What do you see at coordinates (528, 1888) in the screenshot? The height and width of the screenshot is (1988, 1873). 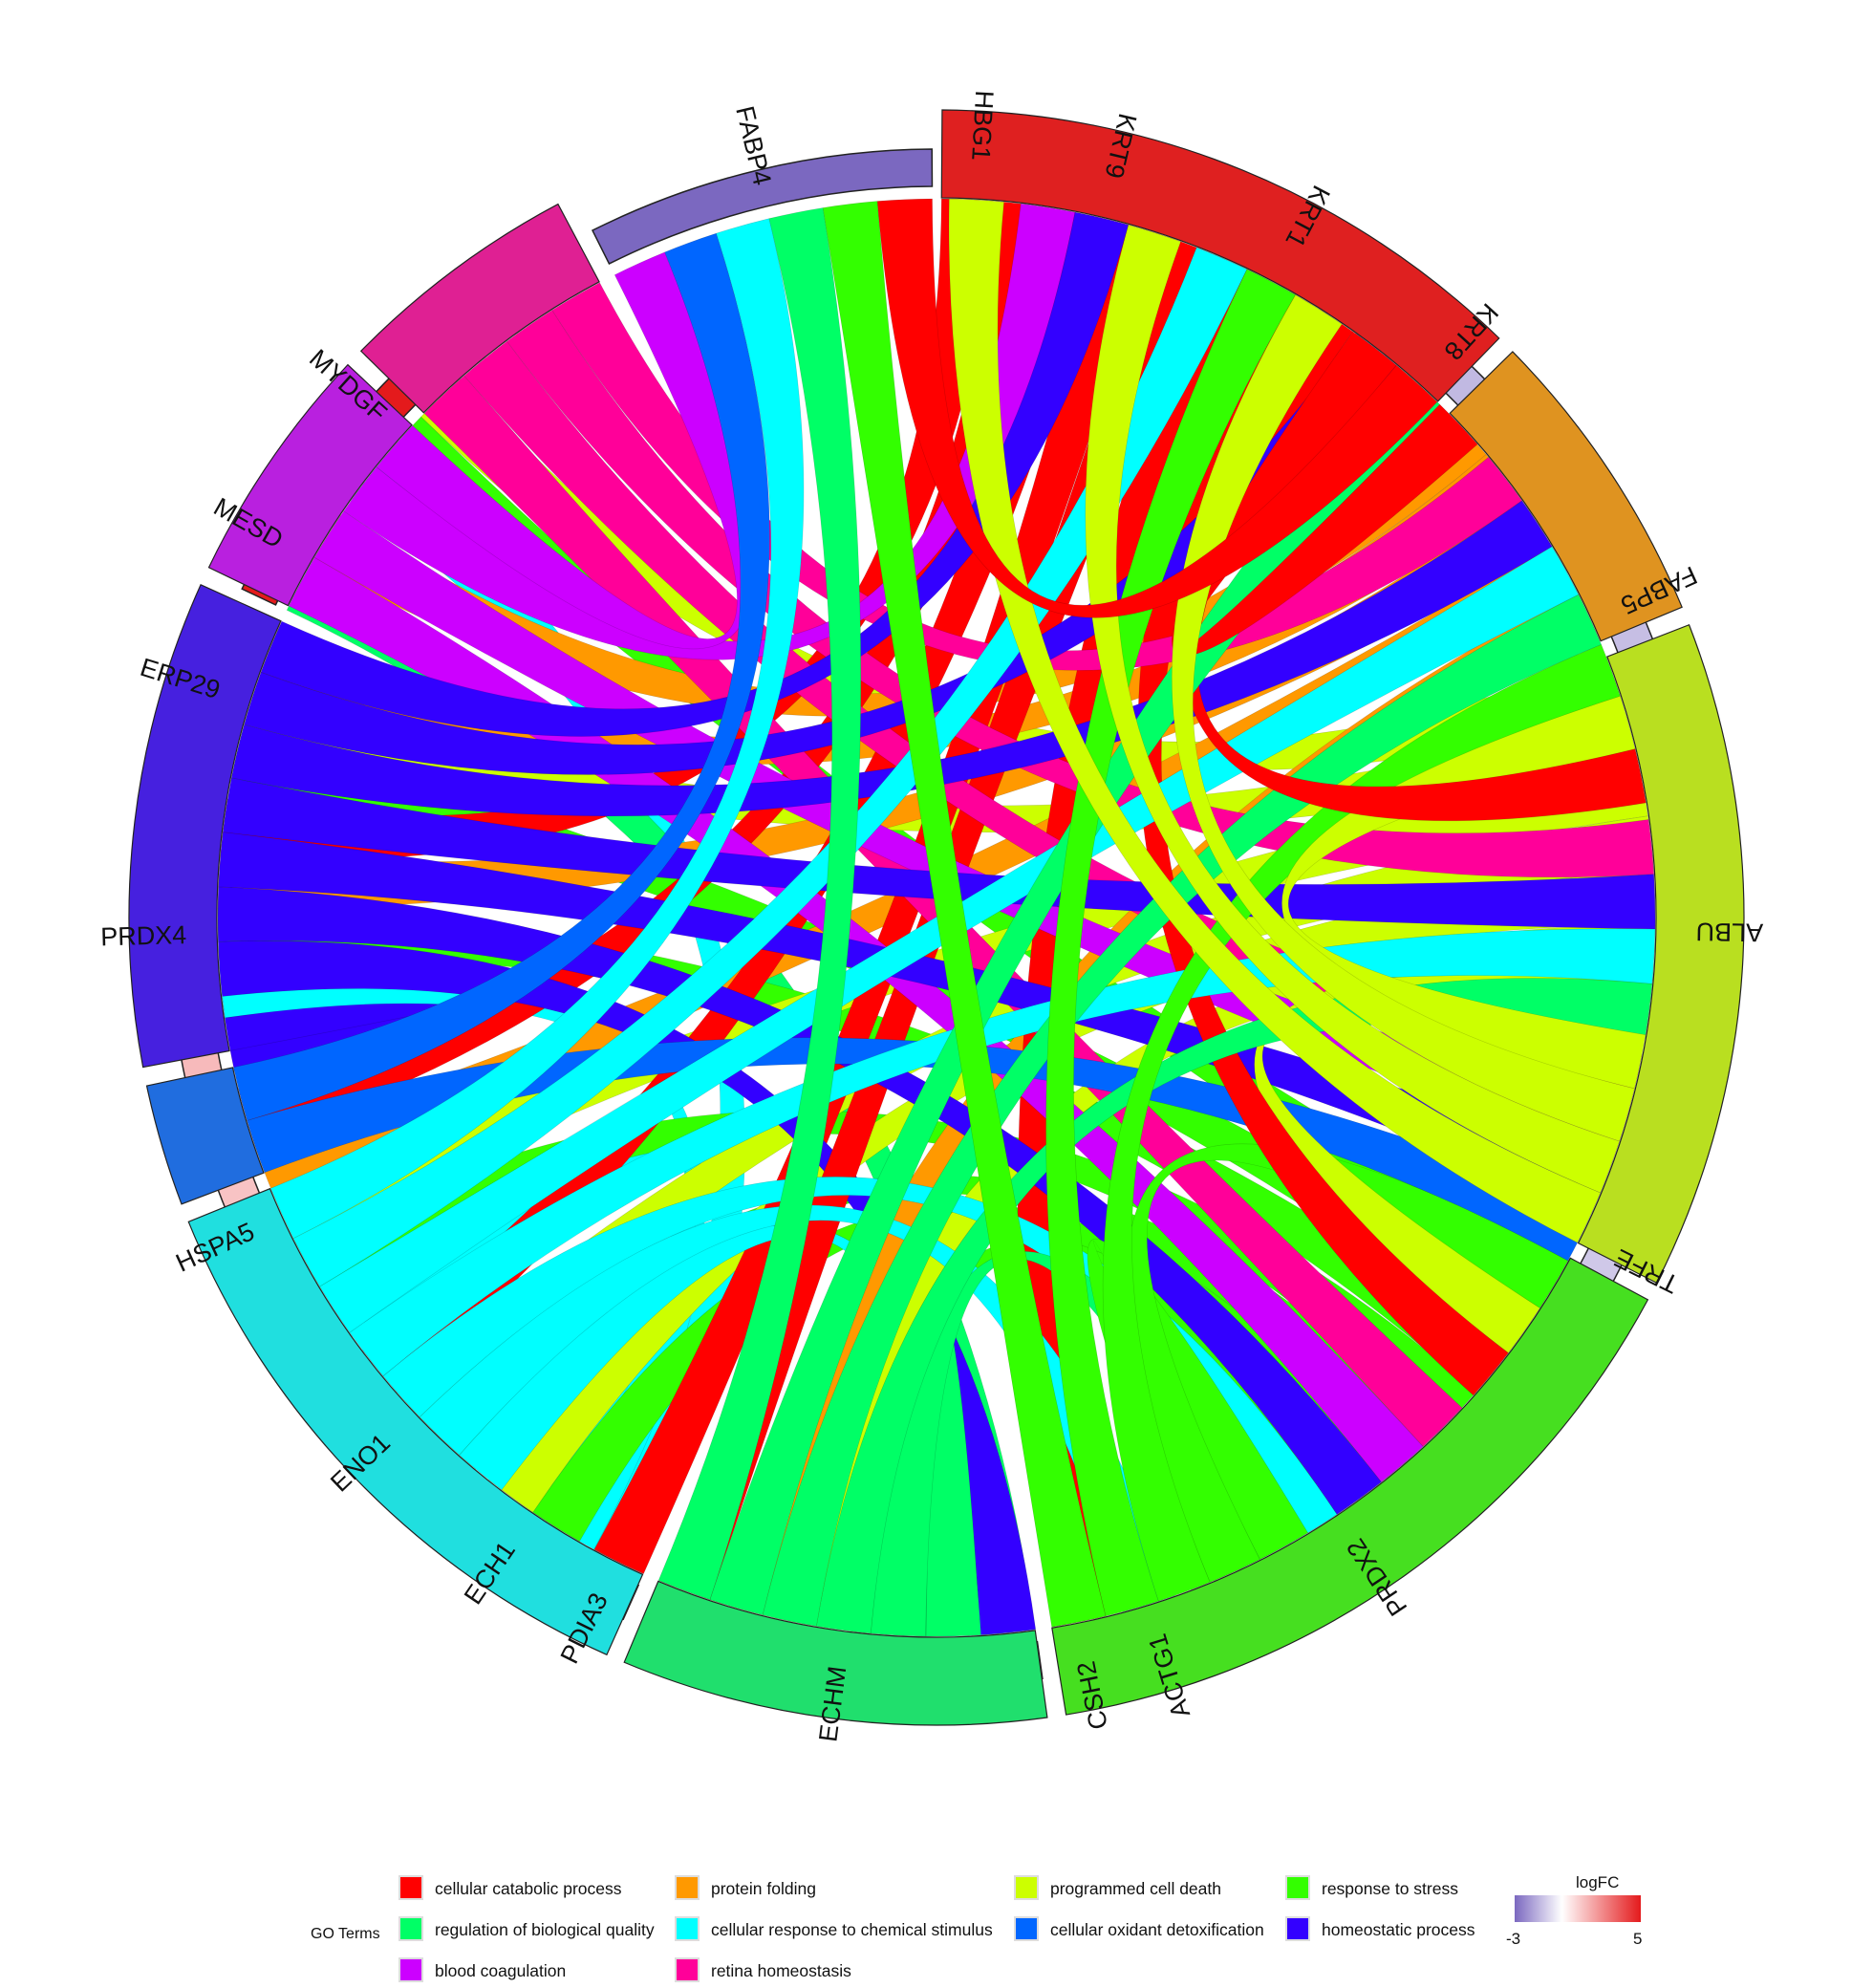 I see `legend-label-cellular-catabolic-process: cellular catabolic process` at bounding box center [528, 1888].